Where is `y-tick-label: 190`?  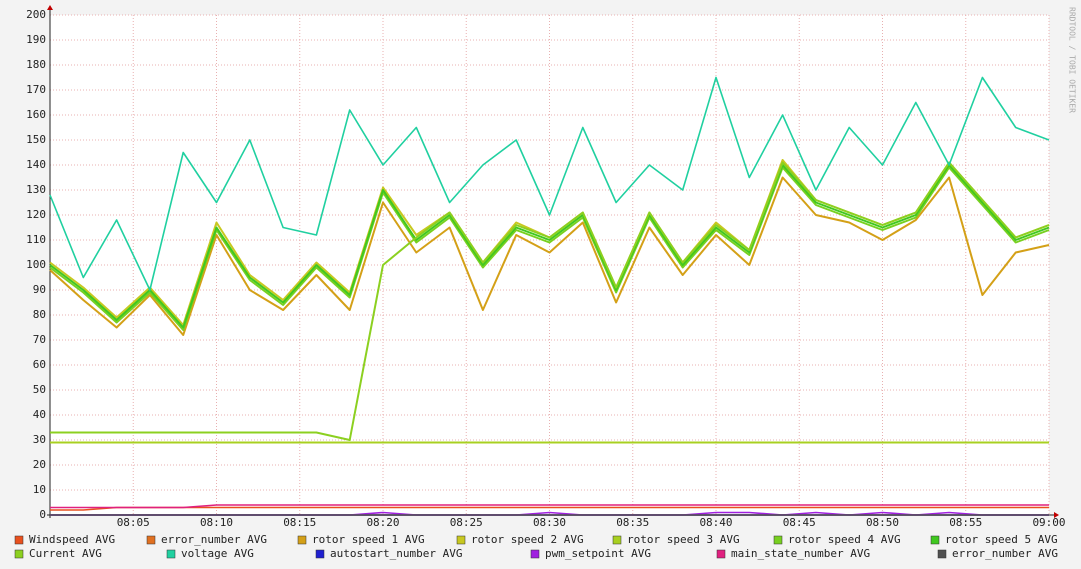 y-tick-label: 190 is located at coordinates (36, 39).